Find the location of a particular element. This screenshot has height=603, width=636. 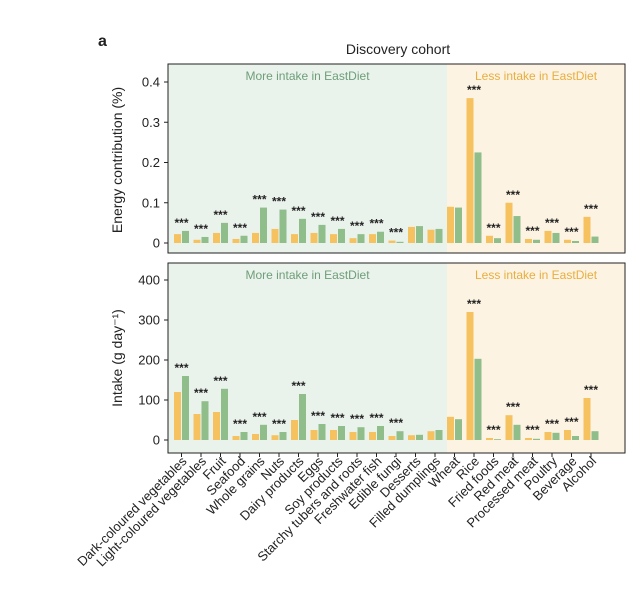

y-tick-label: 0.3 is located at coordinates (151, 122).